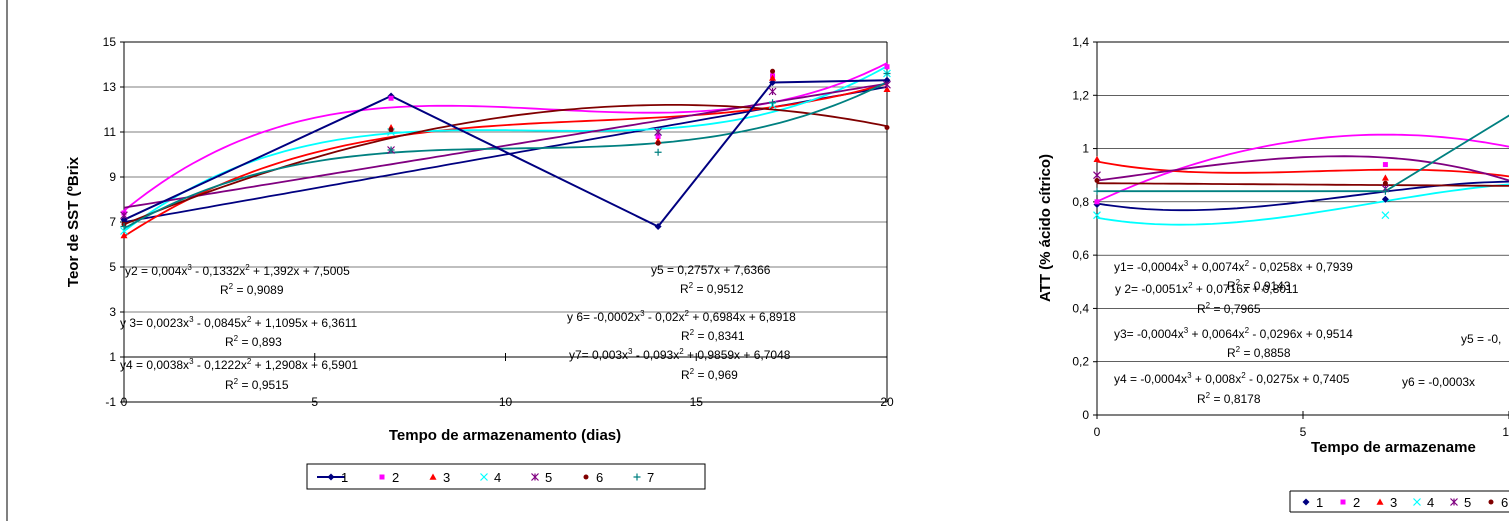 This screenshot has width=1509, height=521. Describe the element at coordinates (709, 374) in the screenshot. I see `r2-y7: R2 = 0,969` at that location.